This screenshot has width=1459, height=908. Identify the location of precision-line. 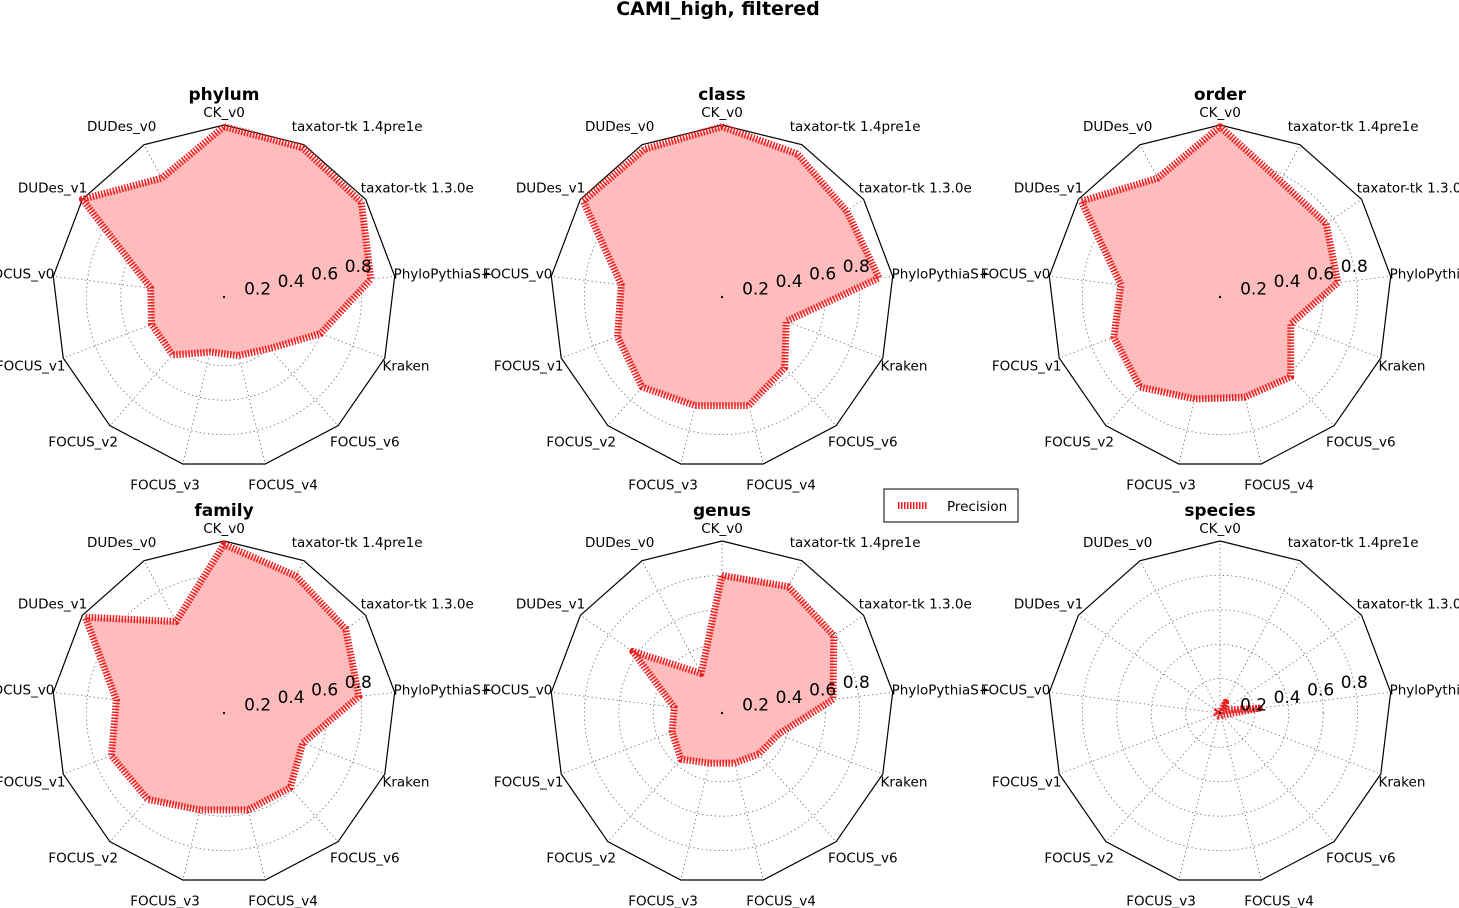
(226, 241).